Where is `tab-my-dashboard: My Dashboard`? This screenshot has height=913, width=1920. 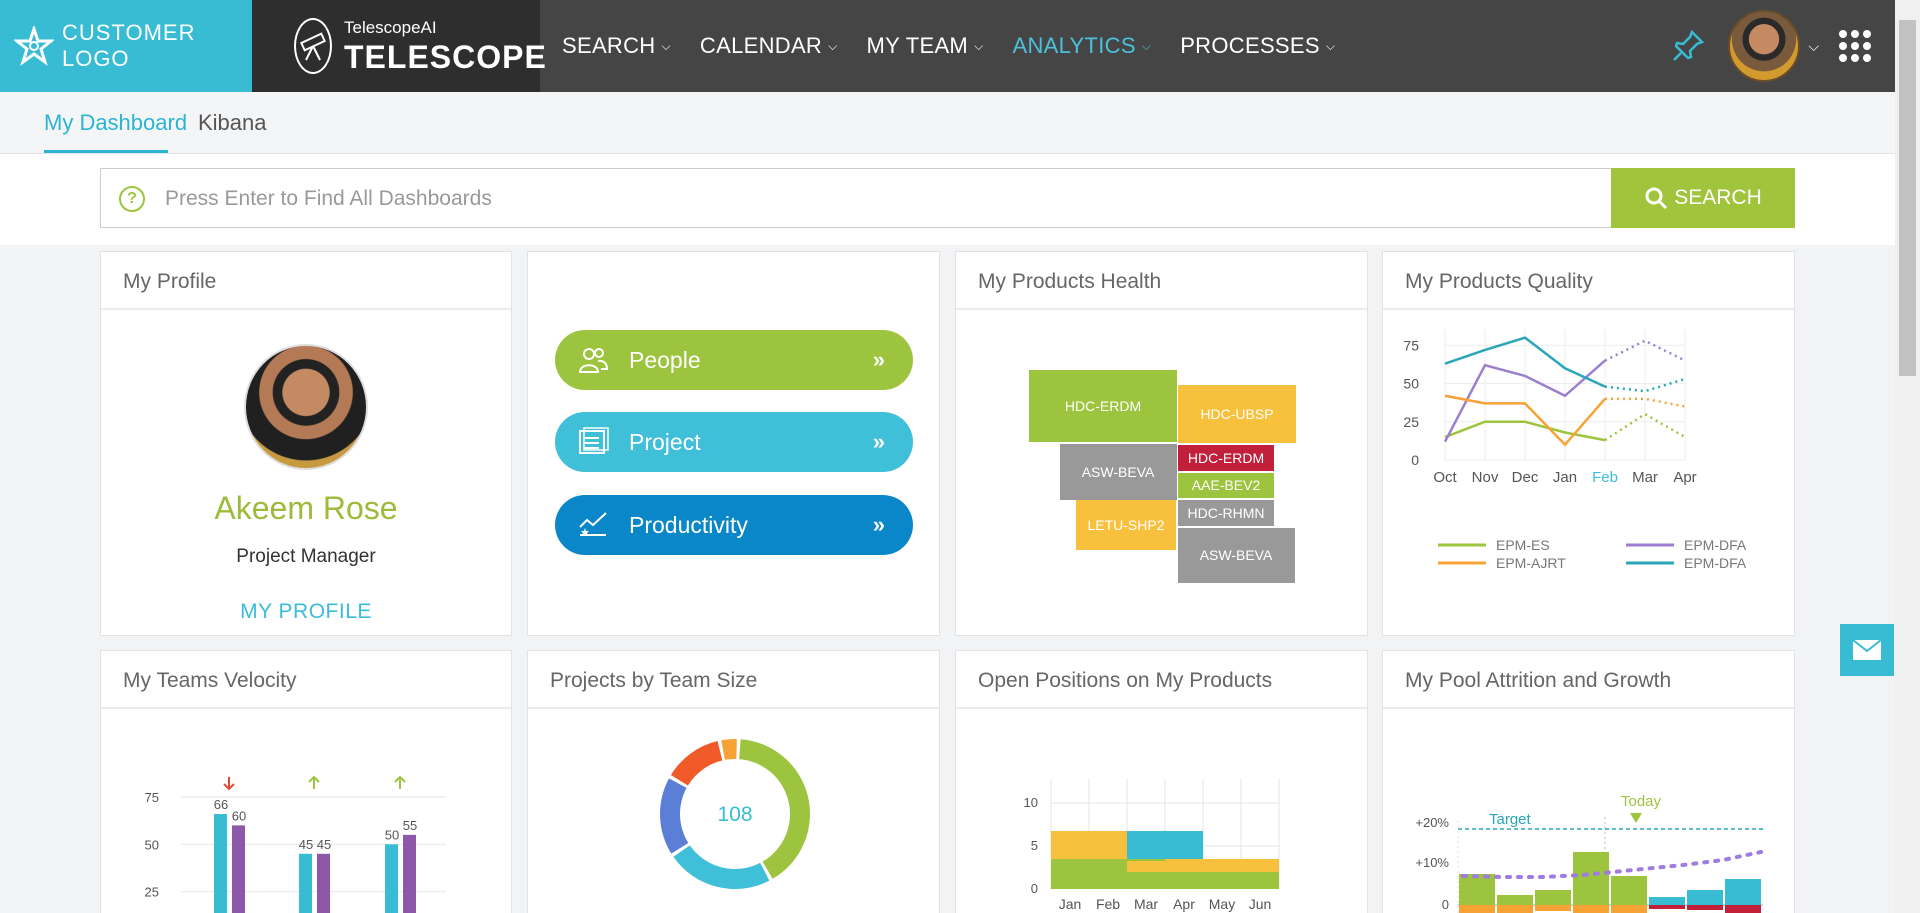
tab-my-dashboard: My Dashboard is located at coordinates (116, 122).